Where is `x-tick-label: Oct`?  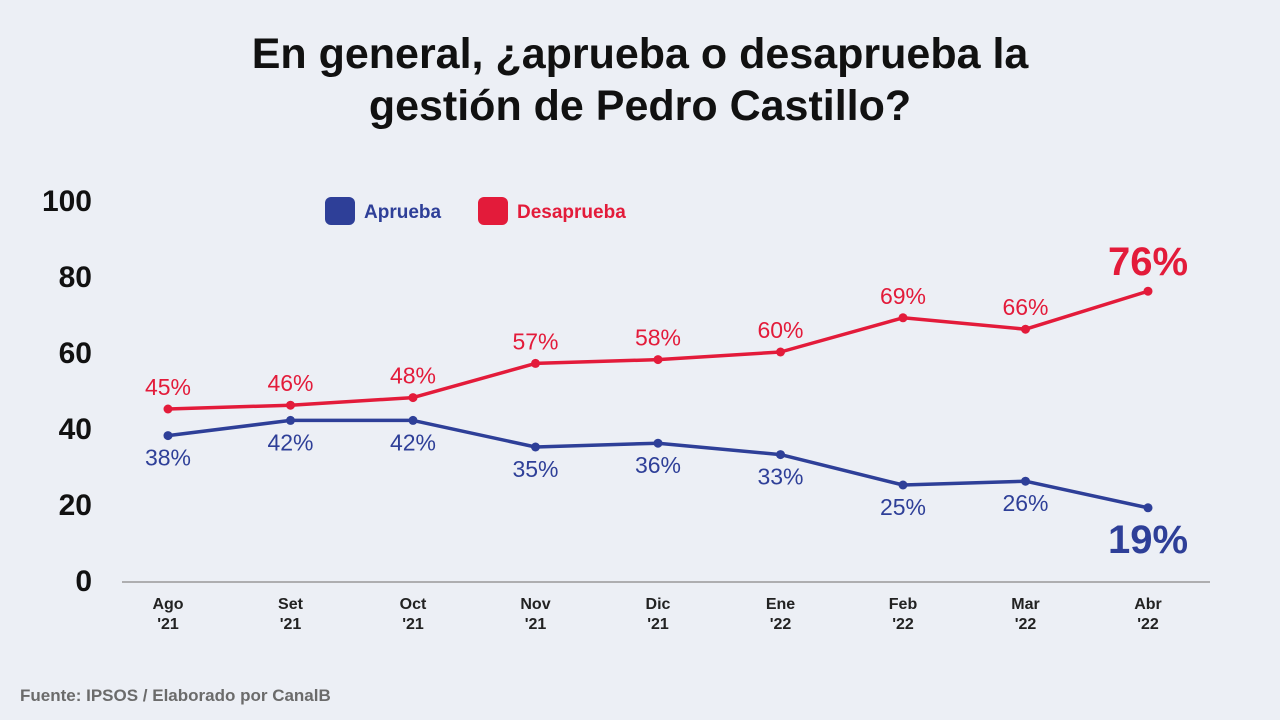
x-tick-label: Oct is located at coordinates (413, 604).